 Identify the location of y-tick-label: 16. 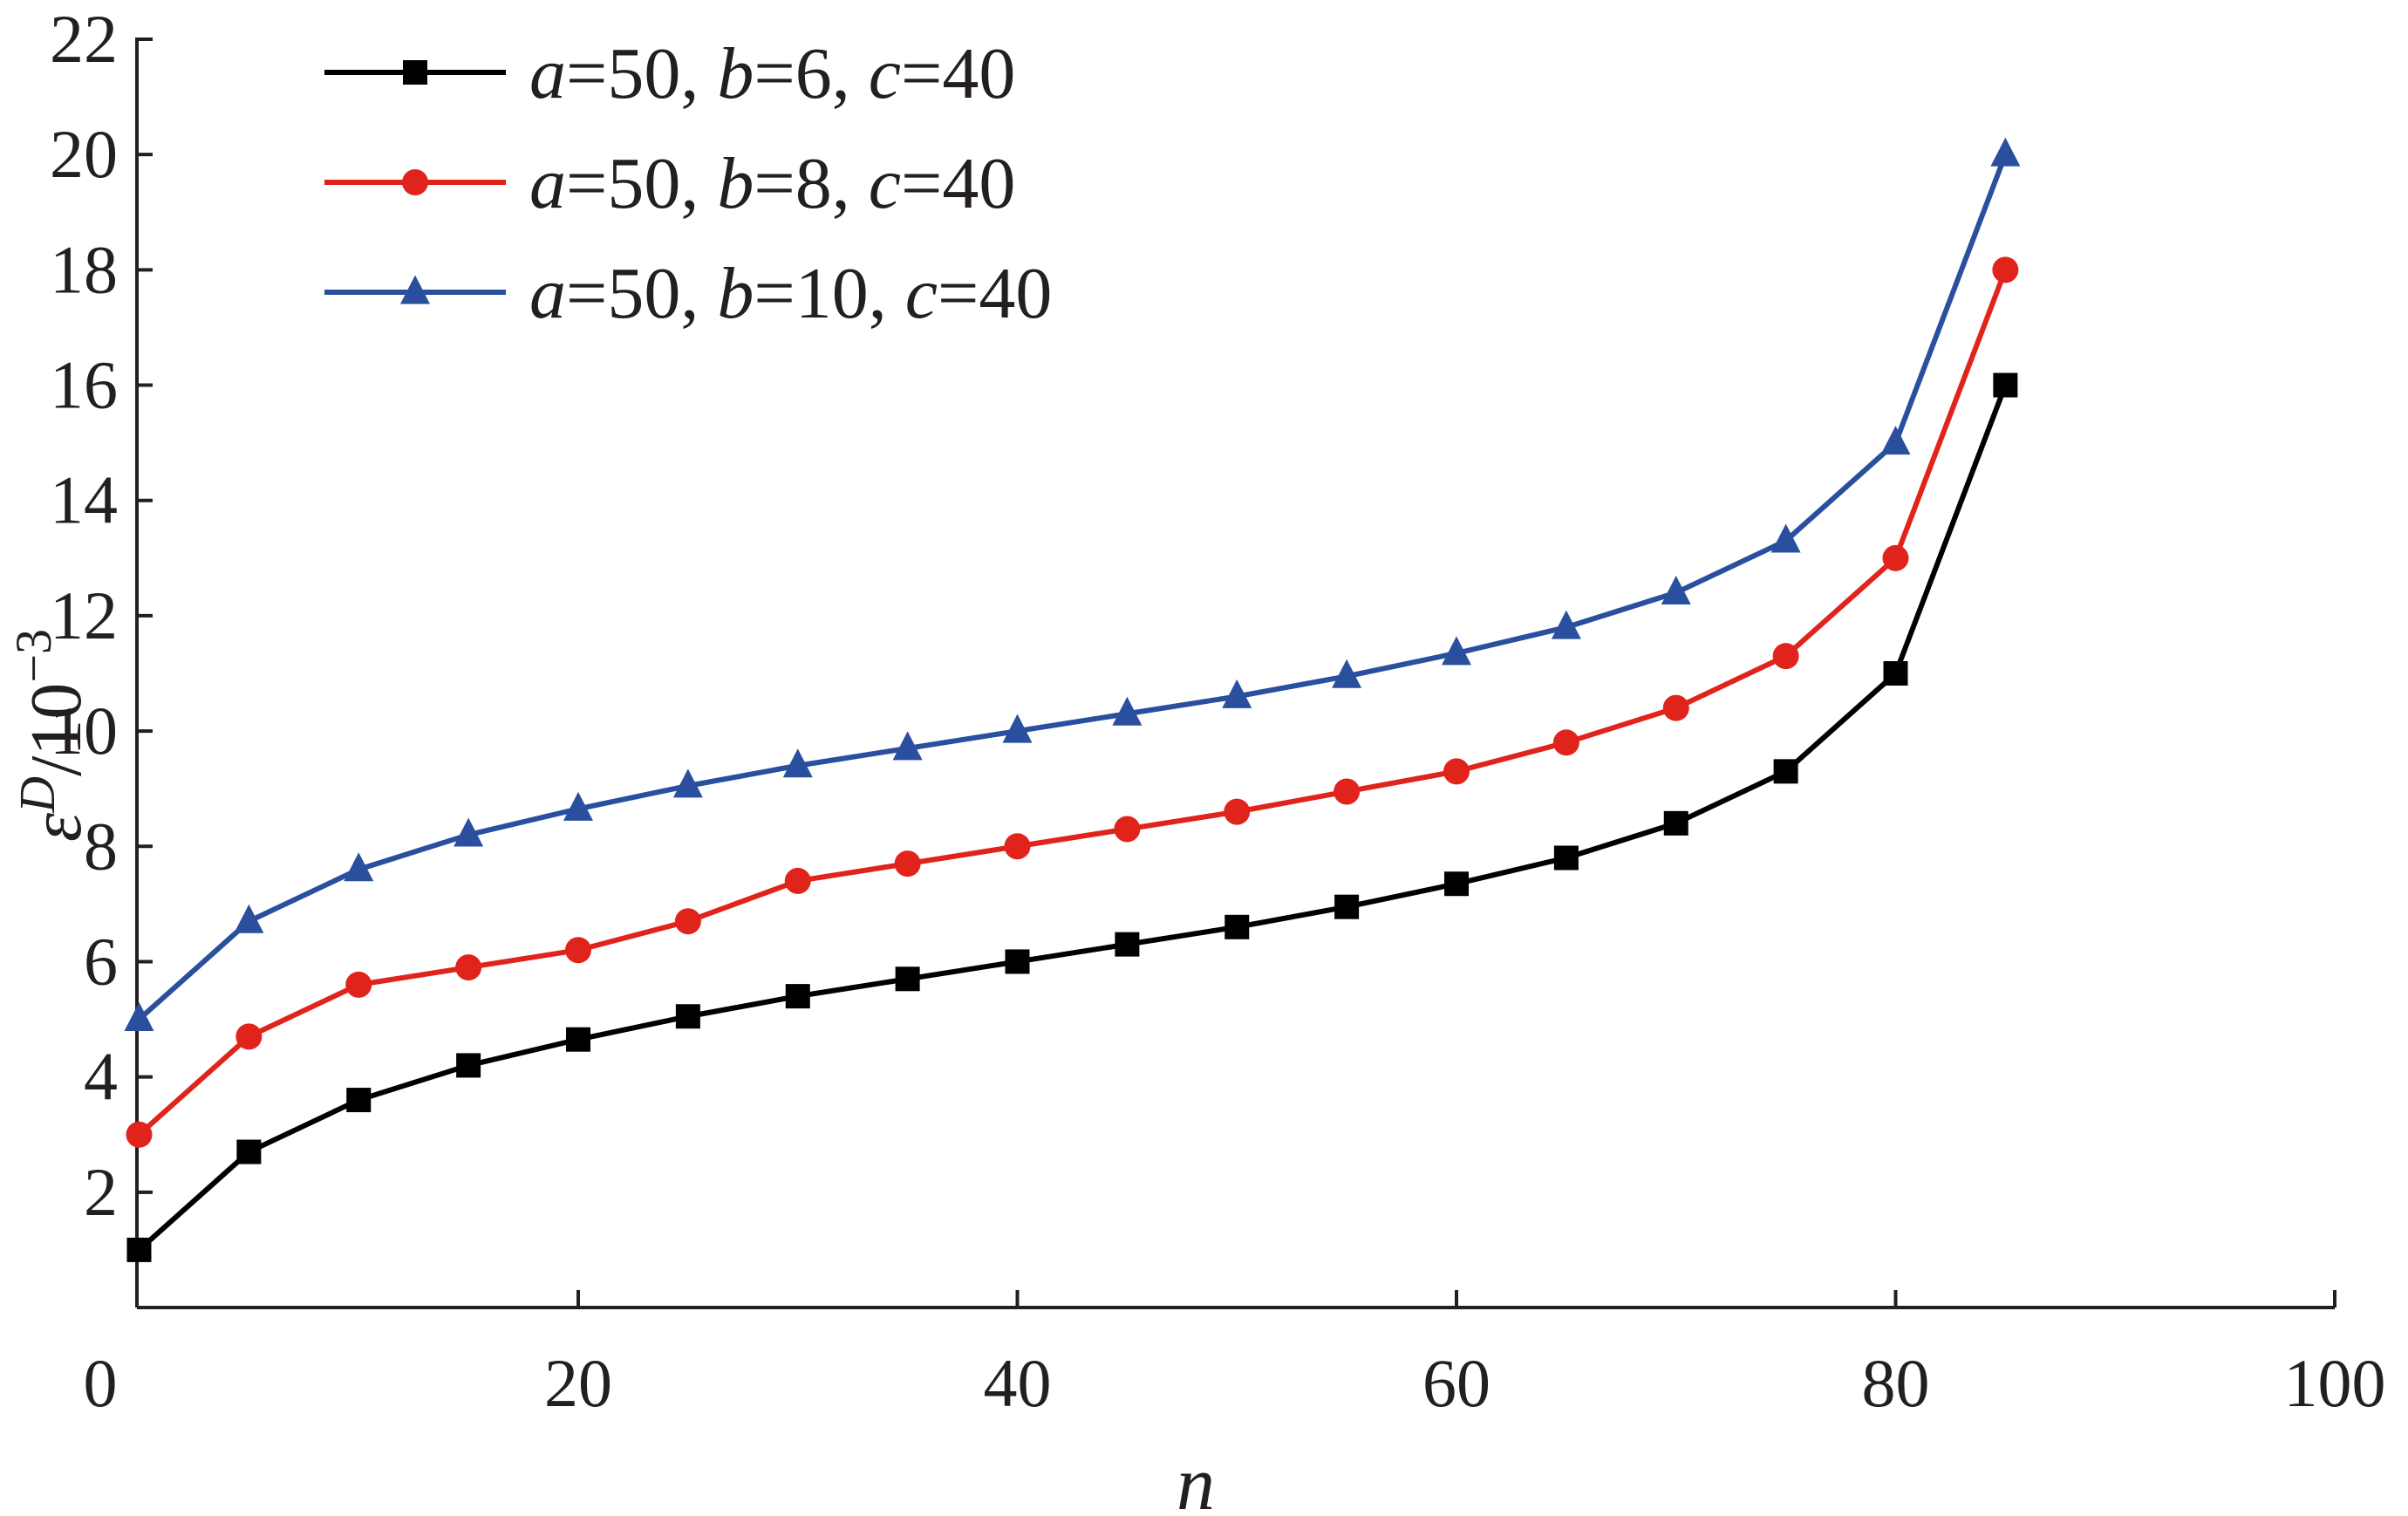
(84, 385).